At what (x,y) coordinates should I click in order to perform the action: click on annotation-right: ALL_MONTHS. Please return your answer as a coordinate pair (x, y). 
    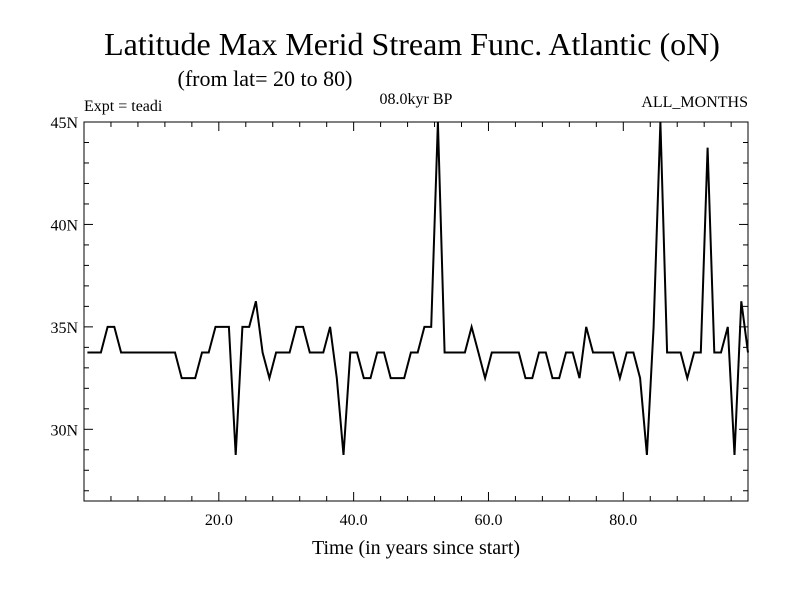
    Looking at the image, I should click on (694, 102).